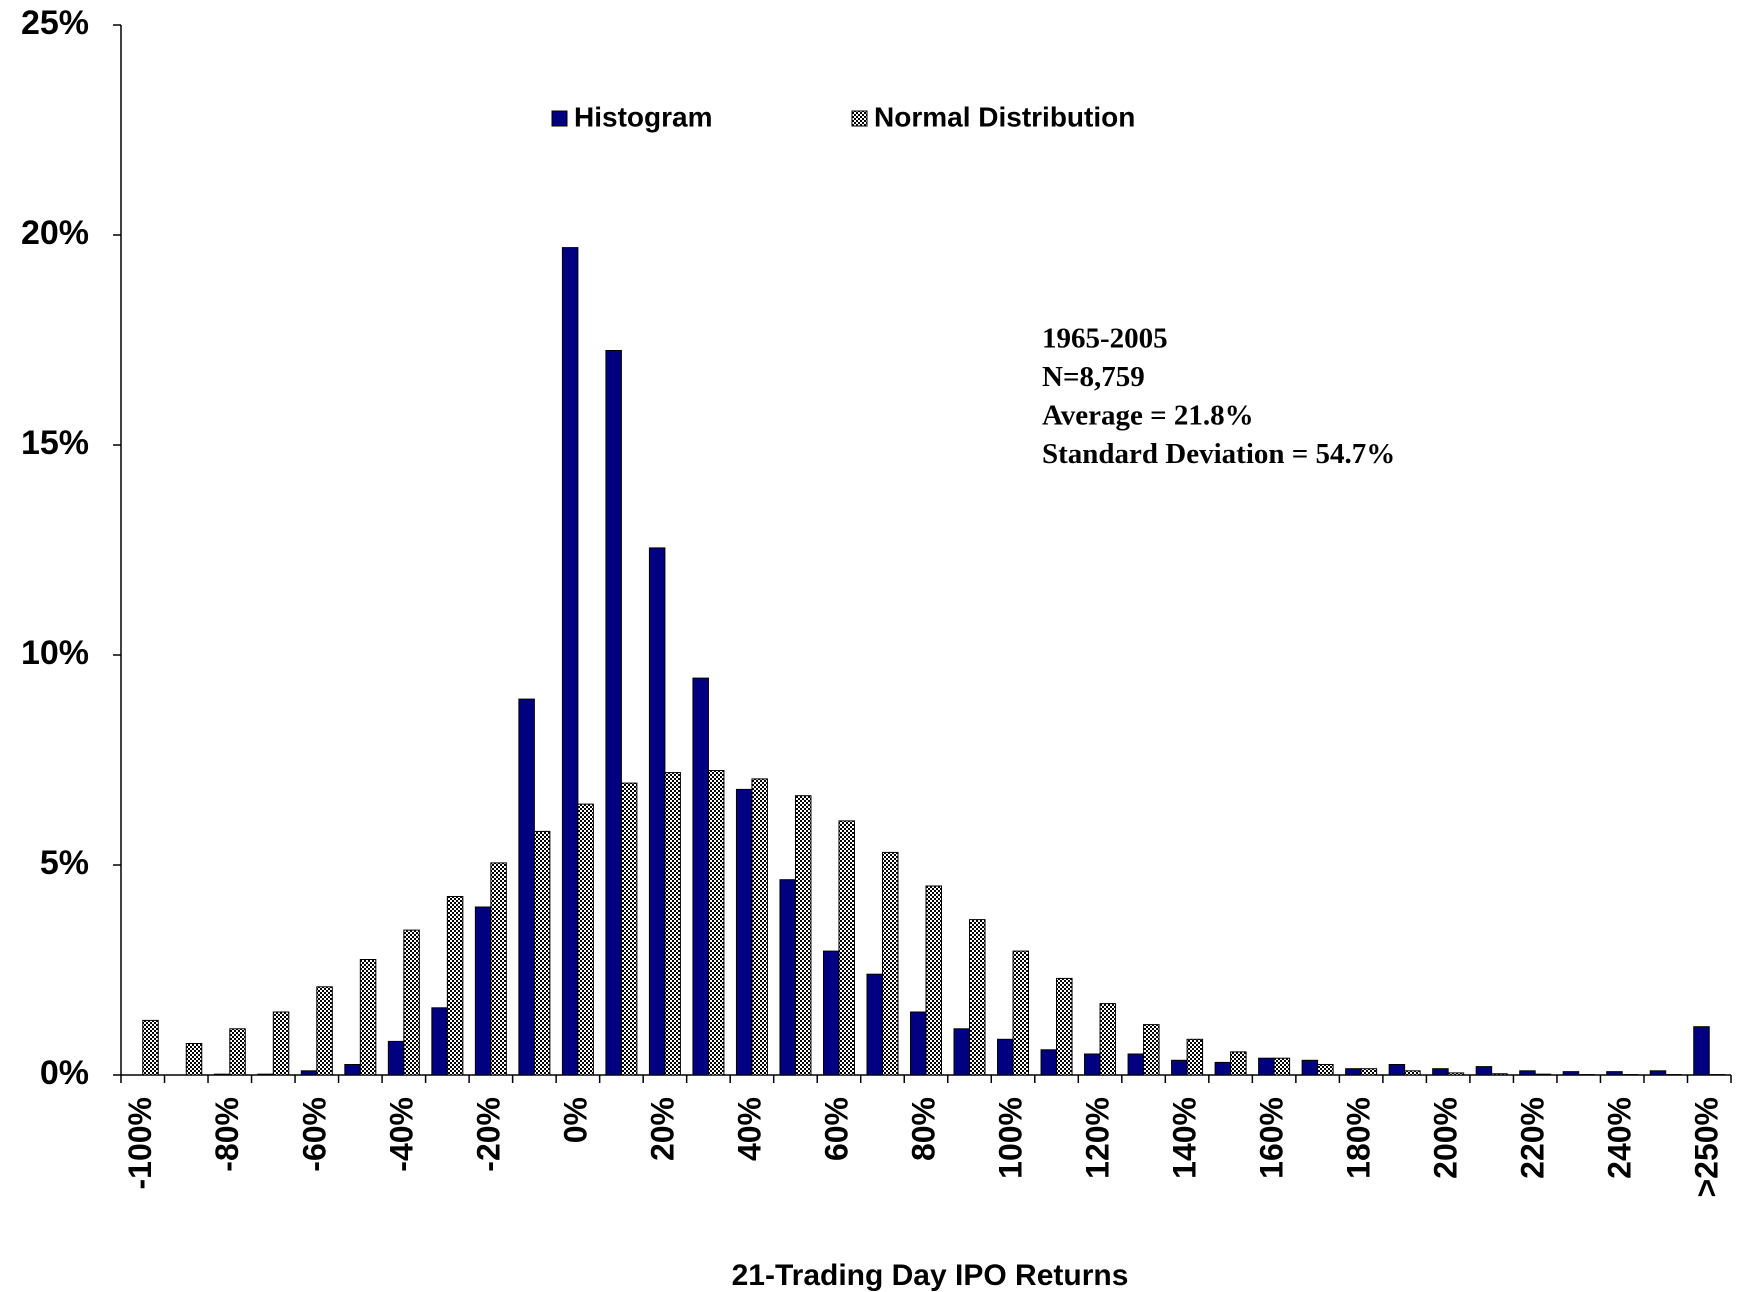 The height and width of the screenshot is (1292, 1743). Describe the element at coordinates (836, 1129) in the screenshot. I see `x-tick-label: 60%` at that location.